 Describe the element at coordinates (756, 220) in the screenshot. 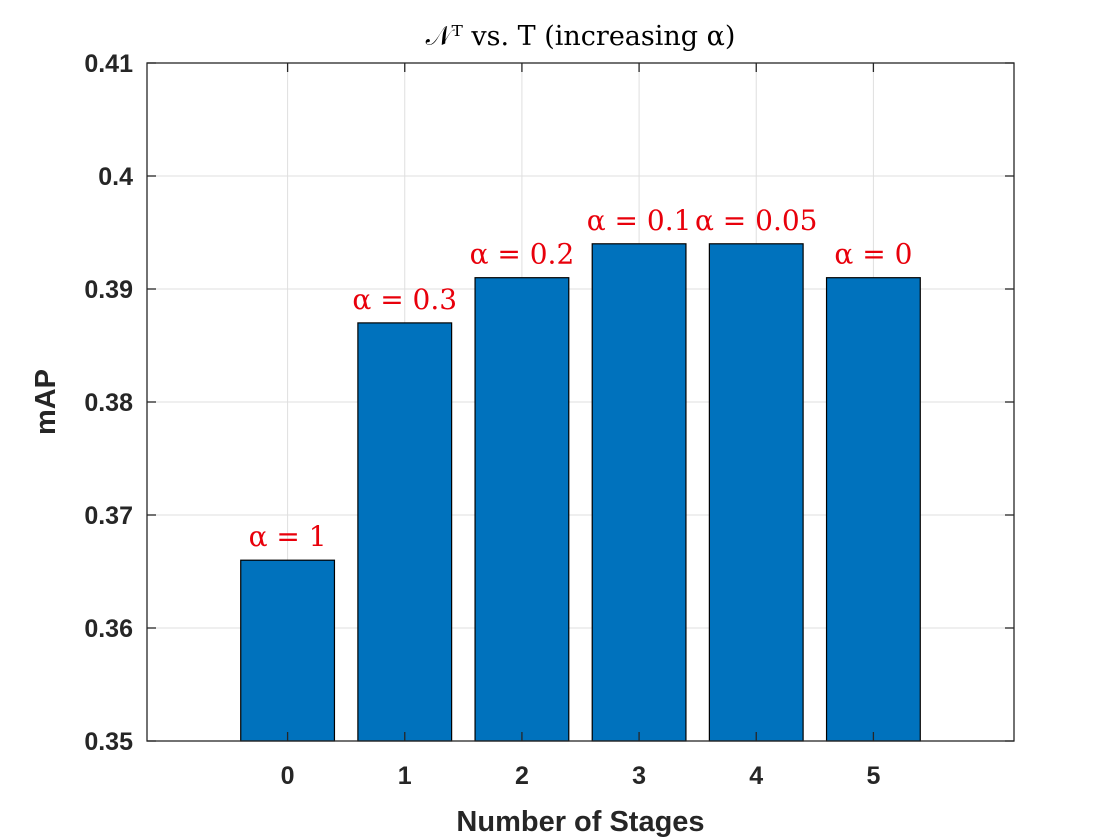

I see `bar-label-4: α = 0.05` at that location.